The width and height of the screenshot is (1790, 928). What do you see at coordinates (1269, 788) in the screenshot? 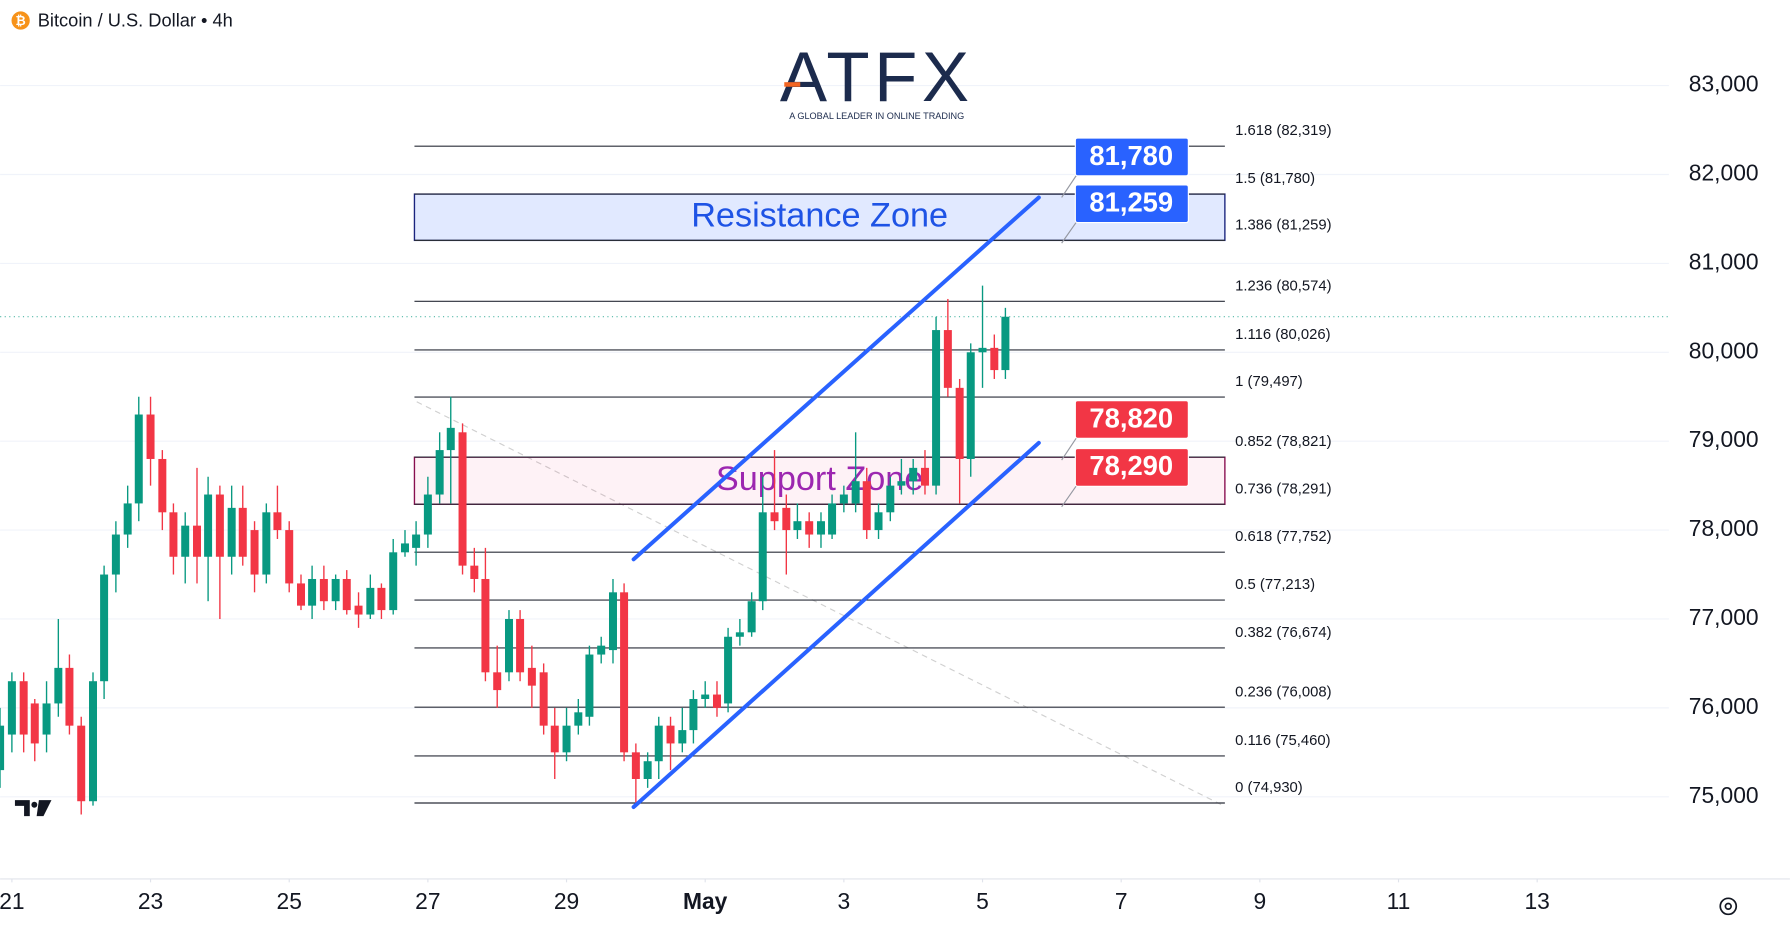
I see `fib-label: 0 (74,930)` at bounding box center [1269, 788].